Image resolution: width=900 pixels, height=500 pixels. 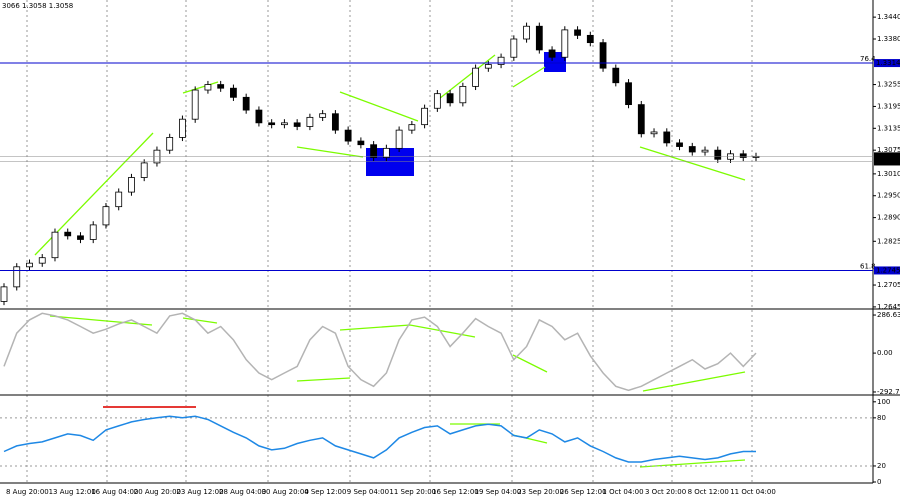 What do you see at coordinates (881, 466) in the screenshot?
I see `y-tick-label: 20` at bounding box center [881, 466].